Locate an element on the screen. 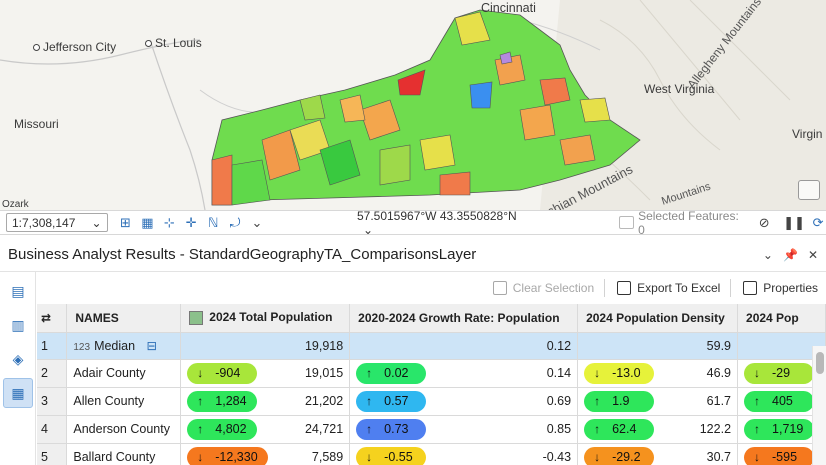 The width and height of the screenshot is (826, 465). total-pop-diff-pill: ↑ 1,284 is located at coordinates (222, 401).